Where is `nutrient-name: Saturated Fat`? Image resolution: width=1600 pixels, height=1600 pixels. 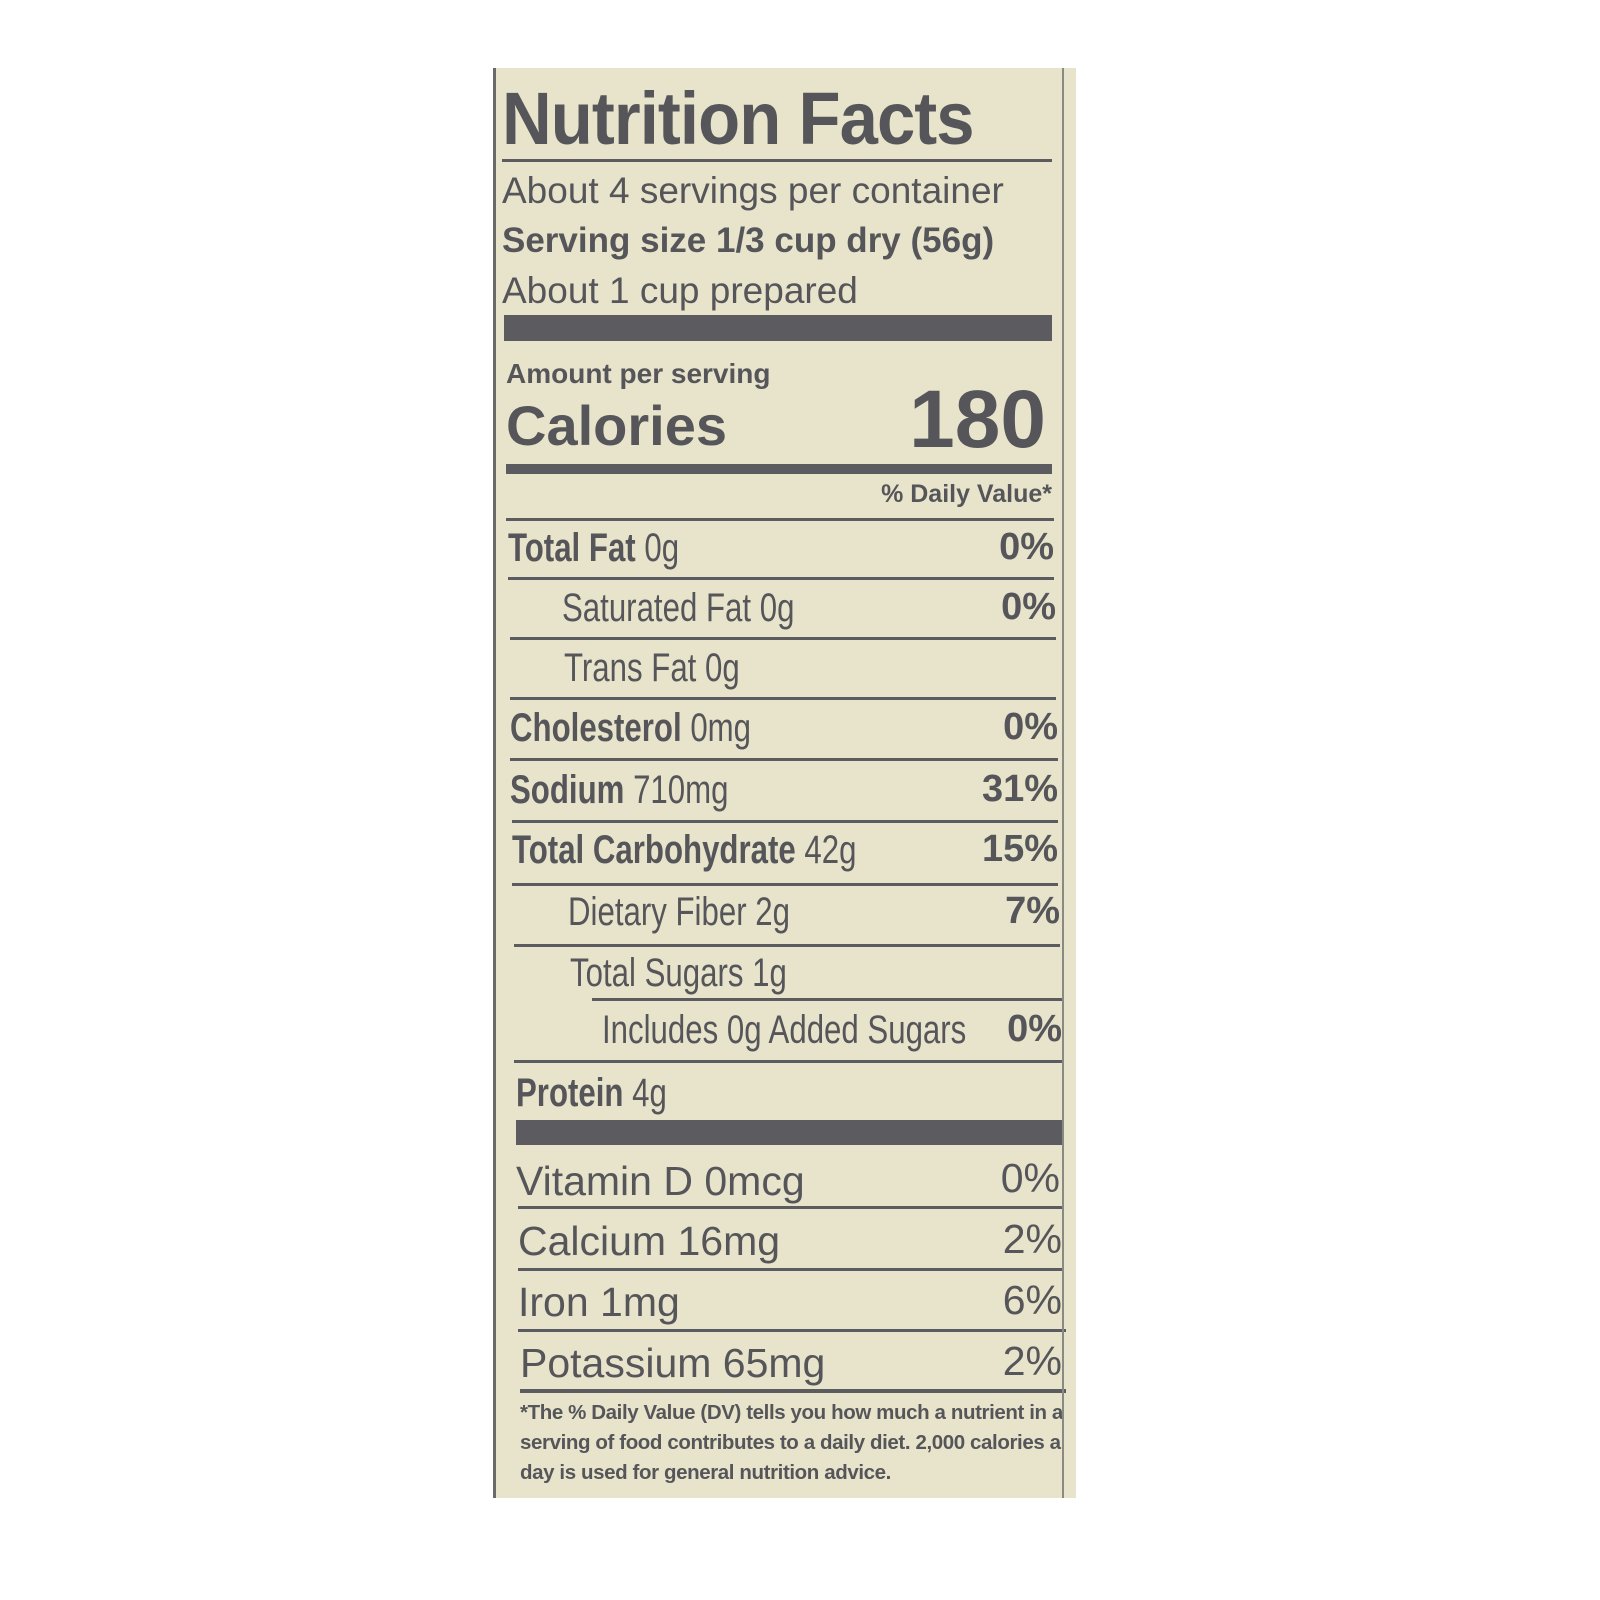
nutrient-name: Saturated Fat is located at coordinates (657, 608).